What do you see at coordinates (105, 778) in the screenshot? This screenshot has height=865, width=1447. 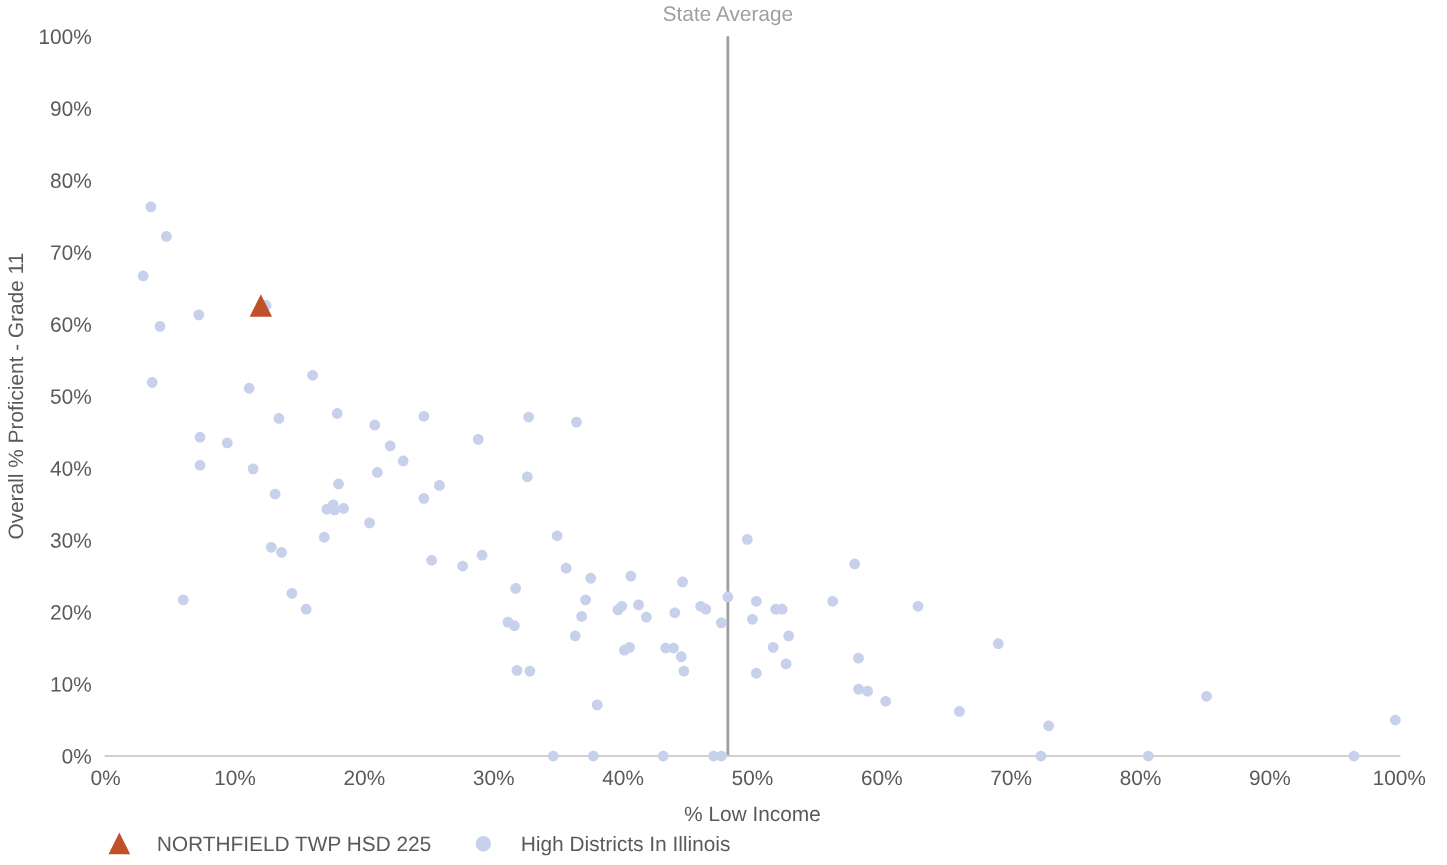 I see `x-tick-label: 0%` at bounding box center [105, 778].